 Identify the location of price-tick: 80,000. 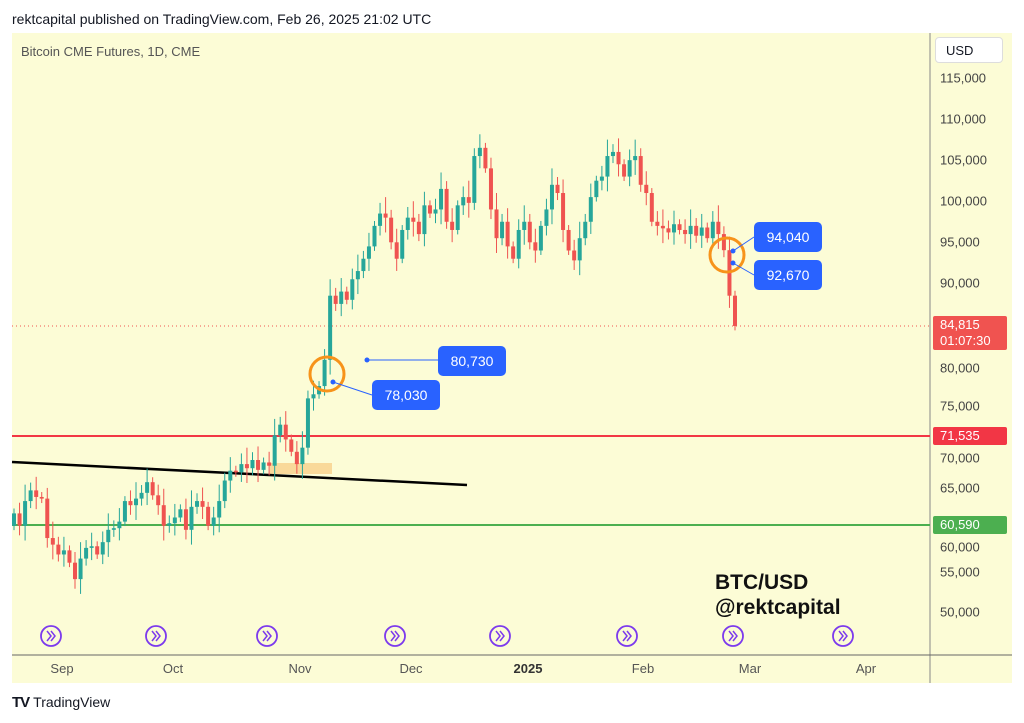
(960, 368).